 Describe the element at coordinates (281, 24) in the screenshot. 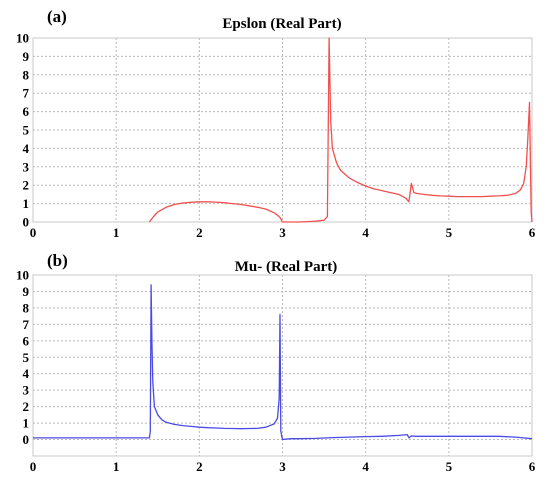

I see `chart-title-a: Epslon (Real Part)` at that location.